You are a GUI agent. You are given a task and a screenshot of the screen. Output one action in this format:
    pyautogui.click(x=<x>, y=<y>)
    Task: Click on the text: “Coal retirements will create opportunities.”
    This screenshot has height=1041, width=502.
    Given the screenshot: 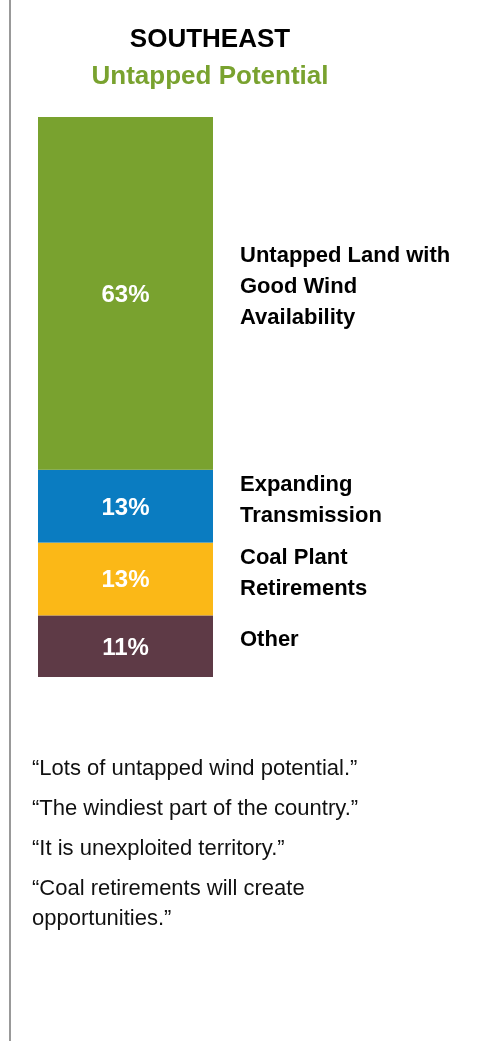 What is the action you would take?
    pyautogui.click(x=168, y=902)
    